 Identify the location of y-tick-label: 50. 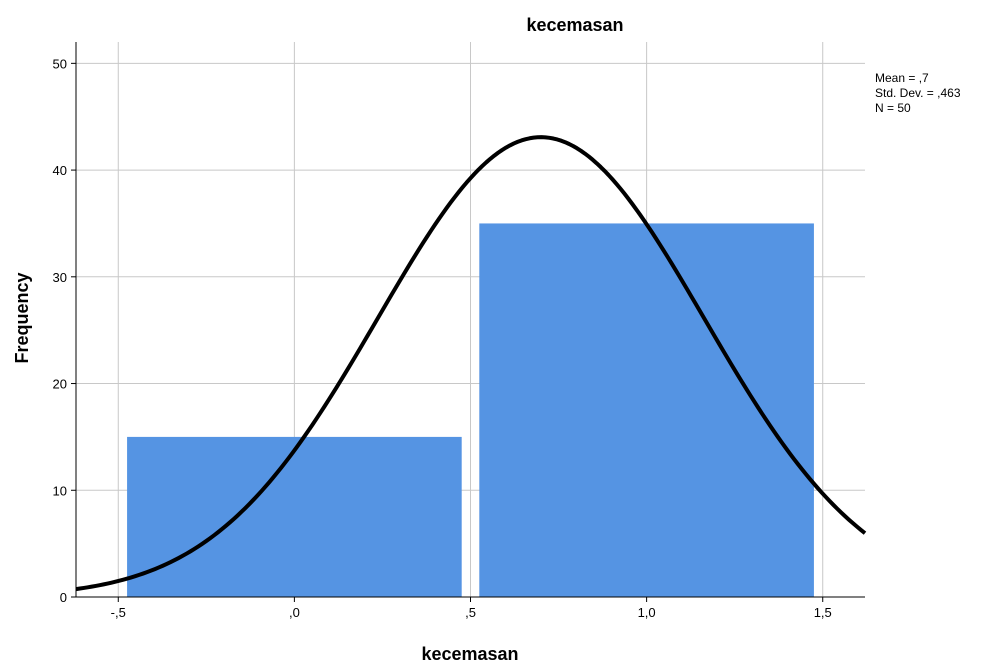
(60, 63).